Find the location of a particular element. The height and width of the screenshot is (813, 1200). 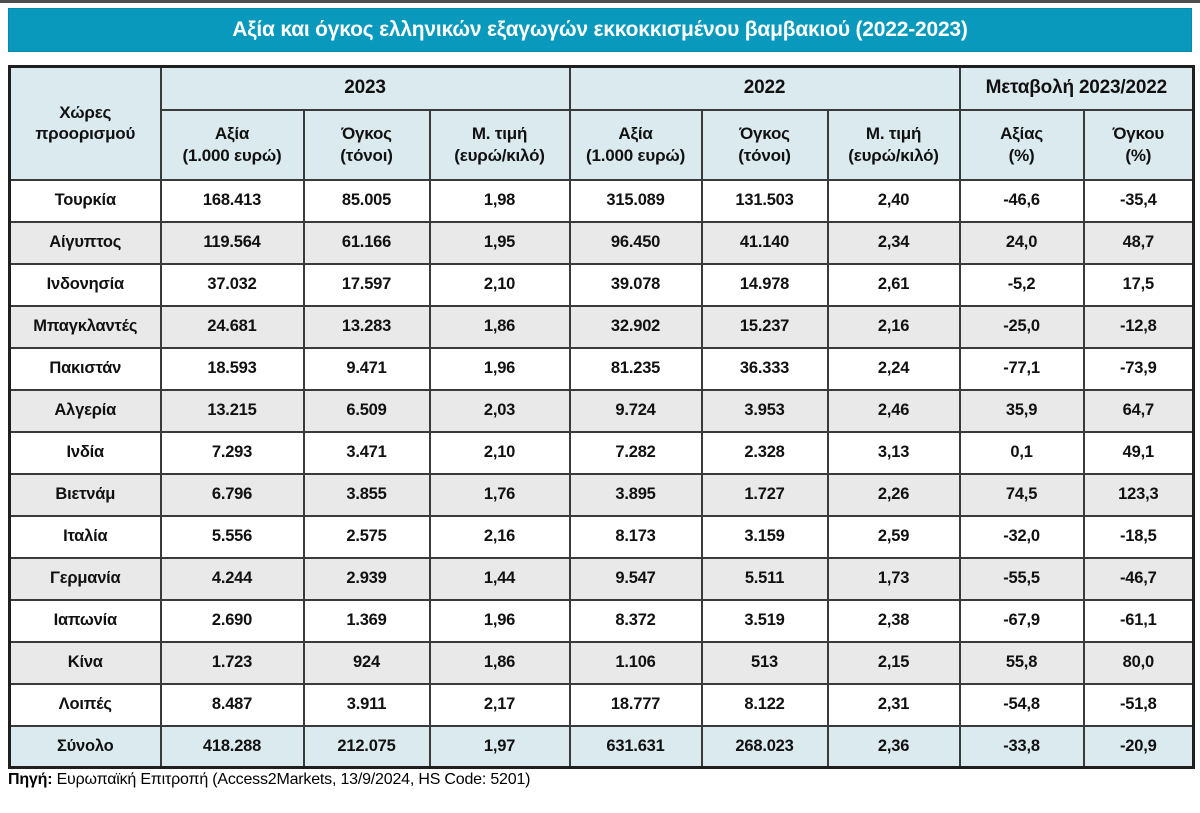

value-cell: 3.911 is located at coordinates (366, 704).